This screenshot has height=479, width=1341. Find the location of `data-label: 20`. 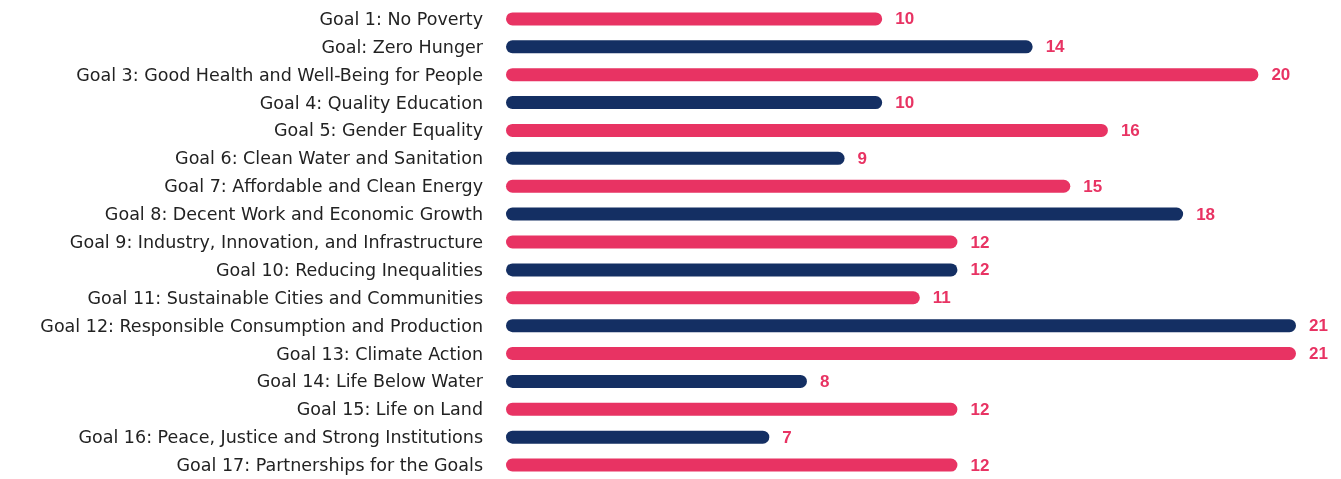

data-label: 20 is located at coordinates (1281, 75).